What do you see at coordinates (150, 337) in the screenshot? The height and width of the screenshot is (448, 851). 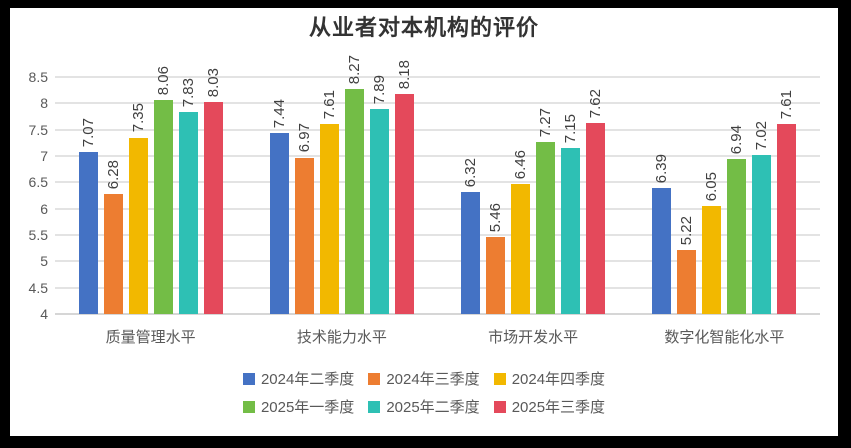 I see `x-axis-category-label: 质量管理水平` at bounding box center [150, 337].